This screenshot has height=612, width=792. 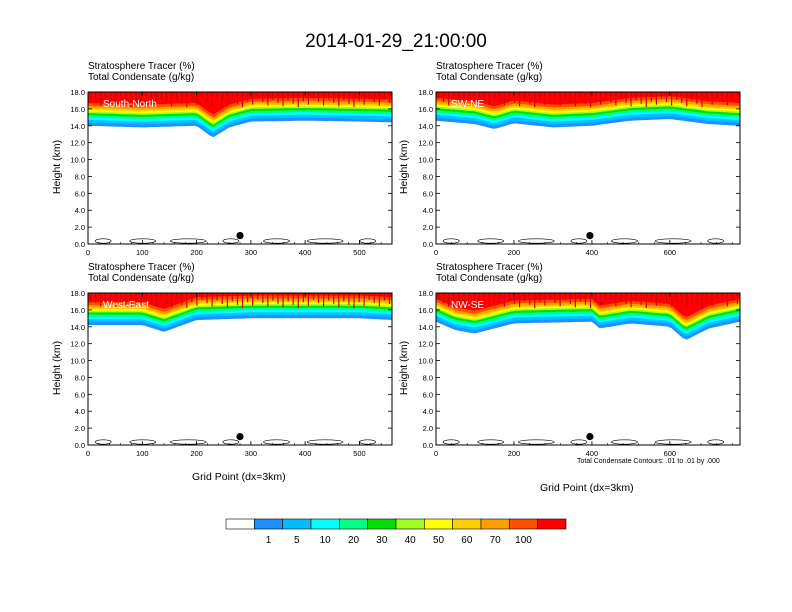 I want to click on colorbar-label: 5, so click(x=297, y=540).